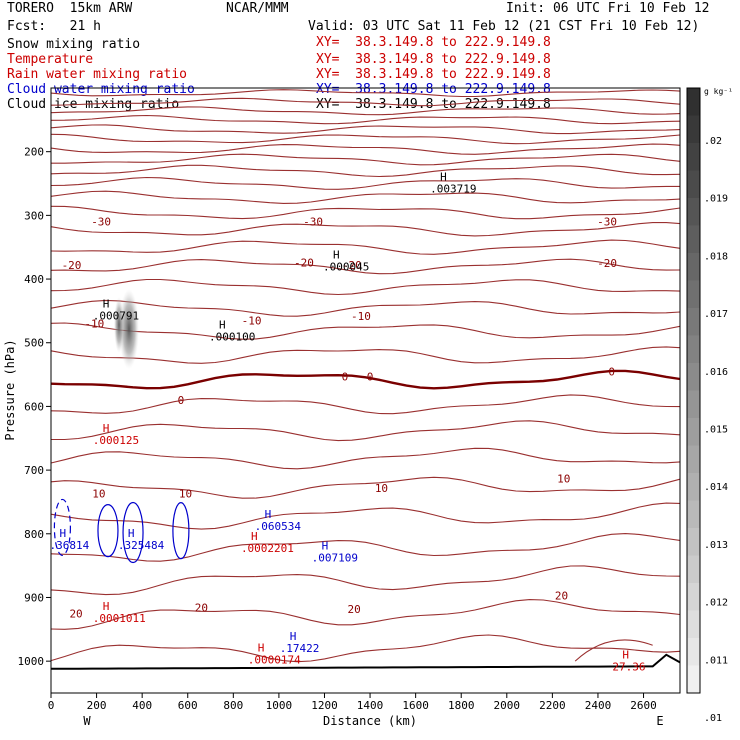 The height and width of the screenshot is (740, 740). What do you see at coordinates (233, 705) in the screenshot?
I see `x-tick-label: 800` at bounding box center [233, 705].